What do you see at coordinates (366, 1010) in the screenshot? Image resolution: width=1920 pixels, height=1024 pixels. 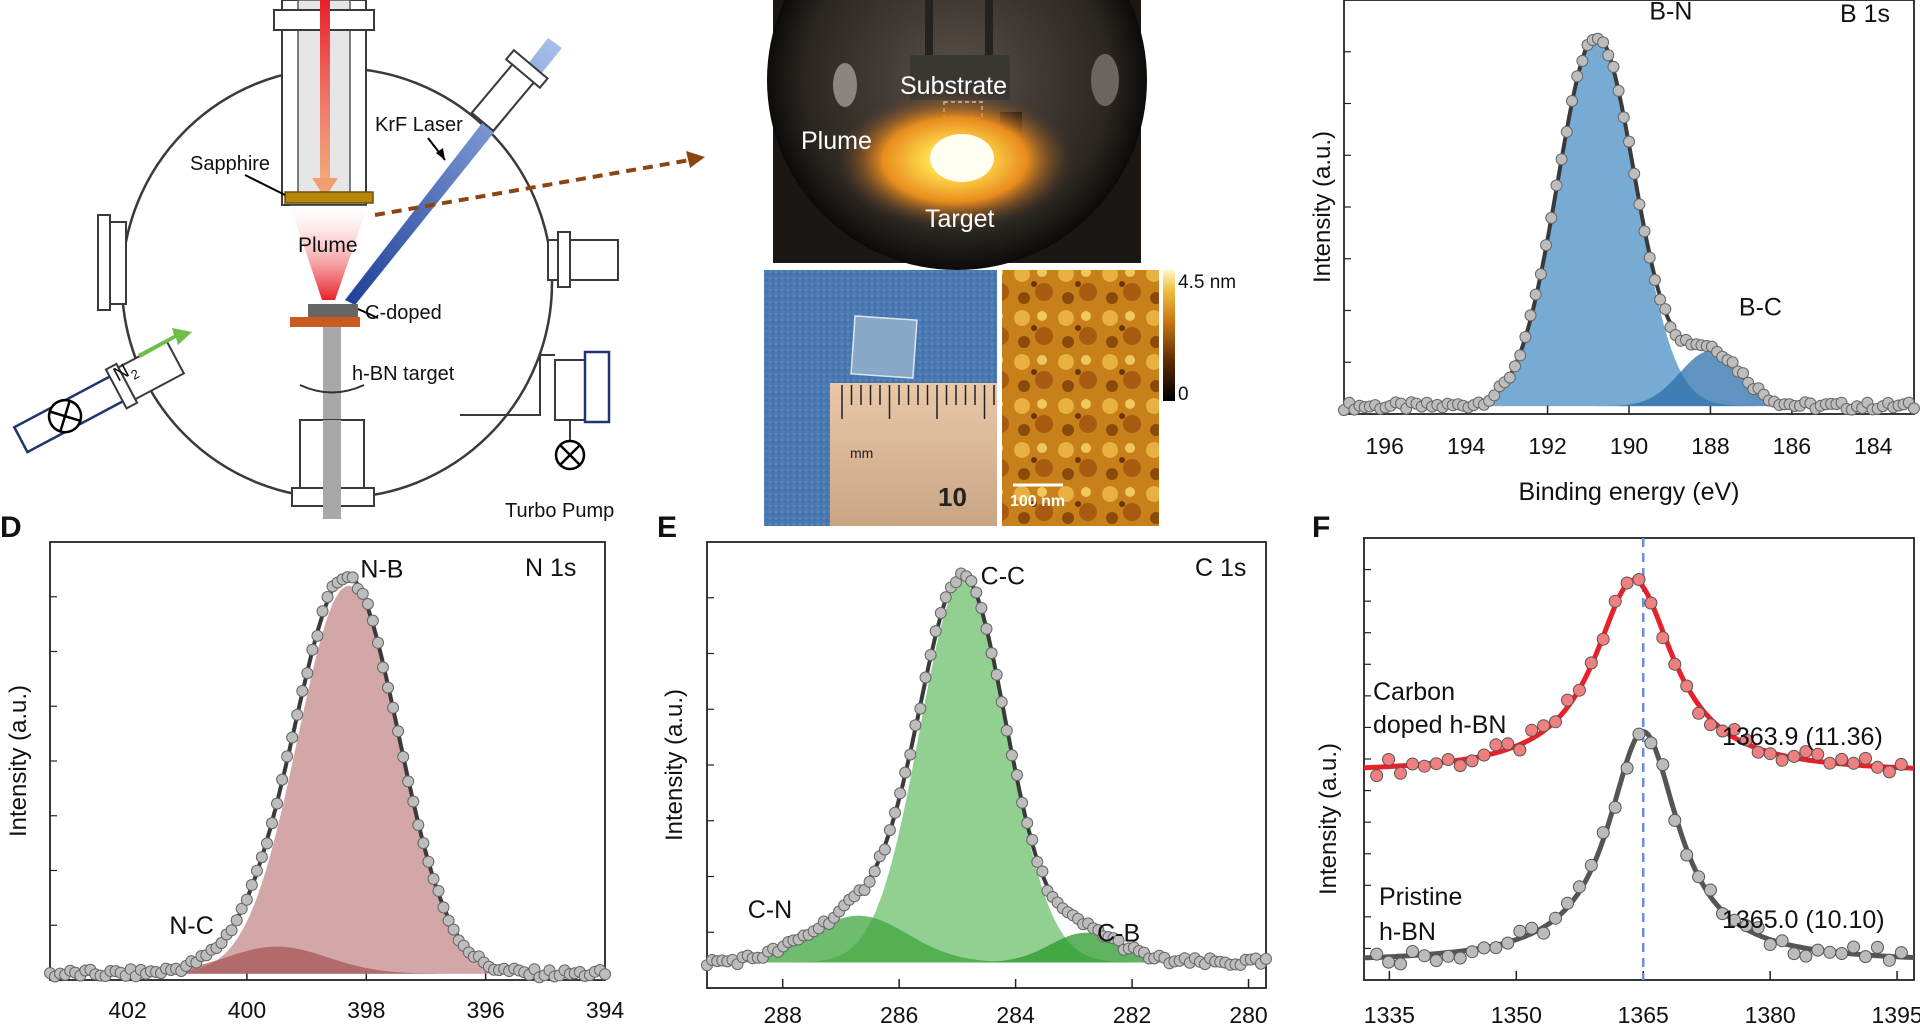 I see `x-tick-label: 398` at bounding box center [366, 1010].